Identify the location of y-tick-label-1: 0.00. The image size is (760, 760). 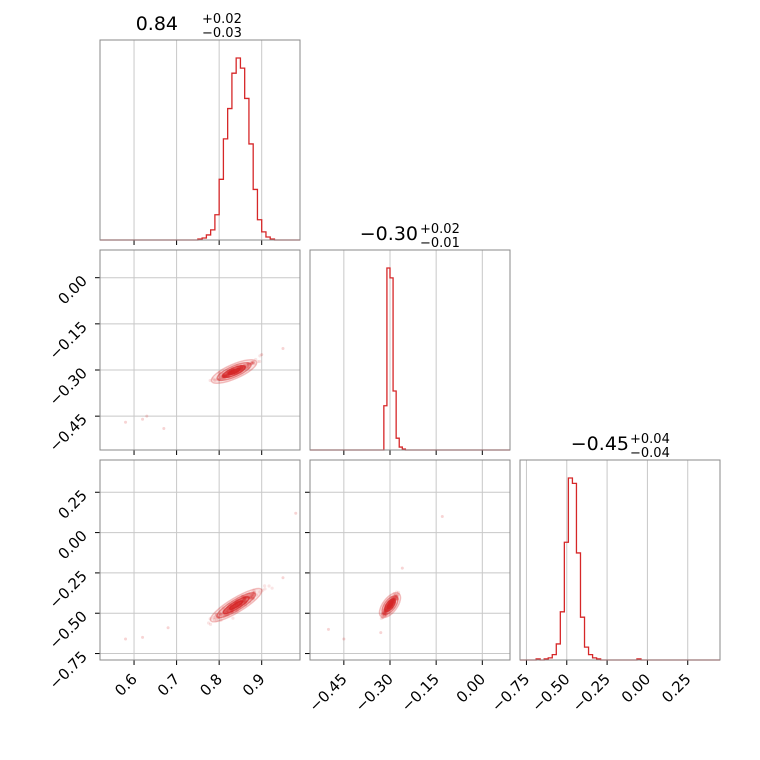
(72, 290).